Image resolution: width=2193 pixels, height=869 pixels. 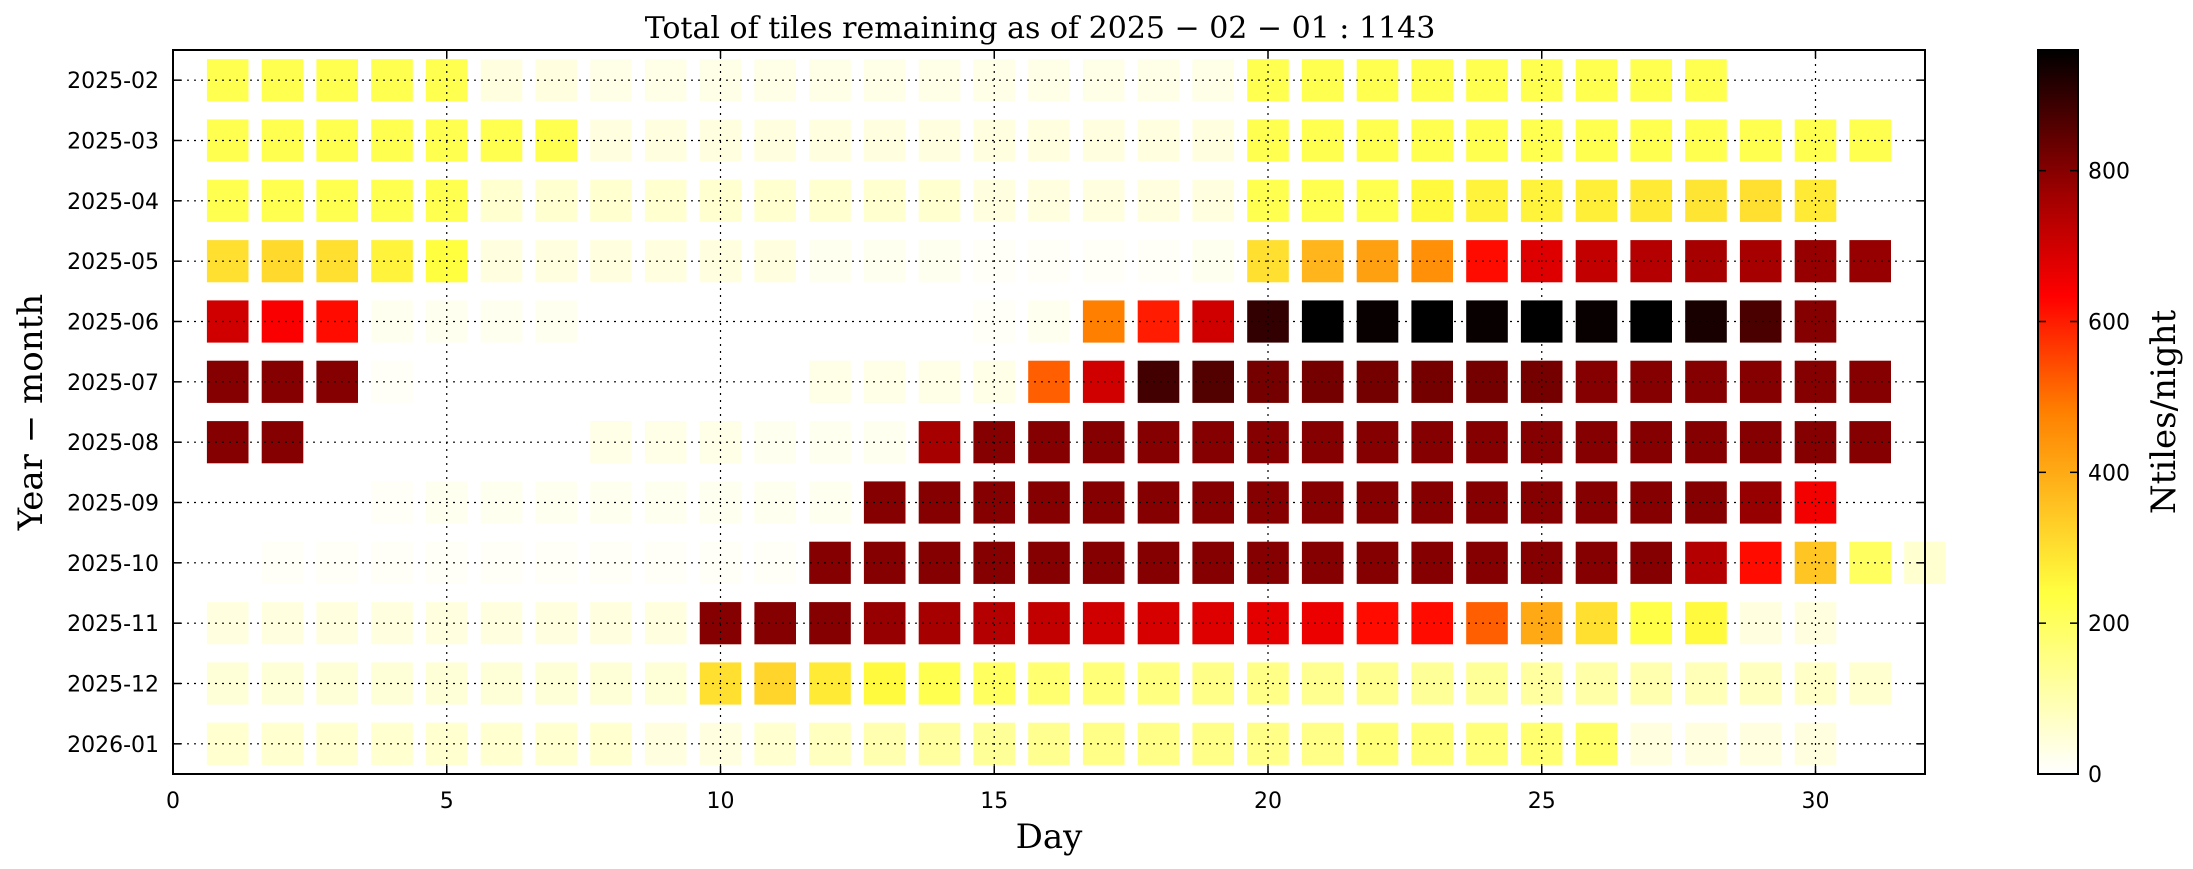 What do you see at coordinates (113, 323) in the screenshot?
I see `y-tick-label: 2025-06` at bounding box center [113, 323].